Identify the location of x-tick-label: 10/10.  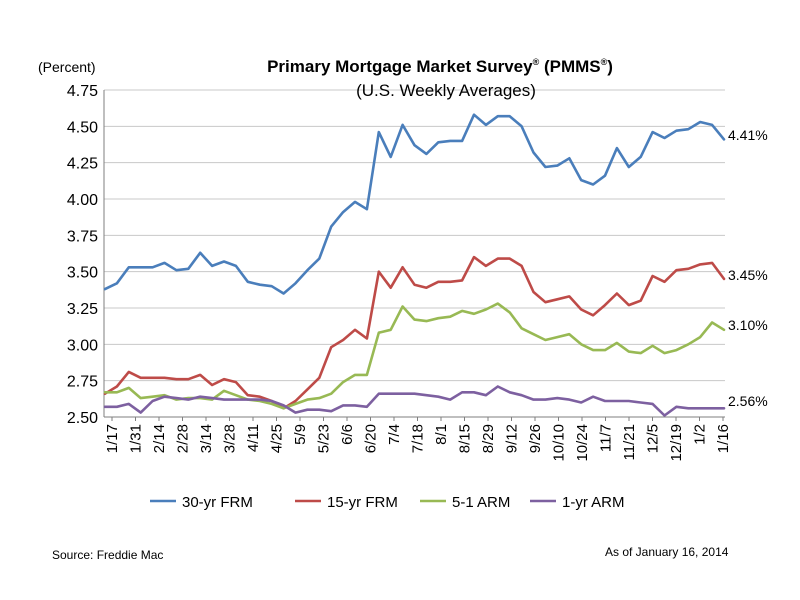
(559, 443).